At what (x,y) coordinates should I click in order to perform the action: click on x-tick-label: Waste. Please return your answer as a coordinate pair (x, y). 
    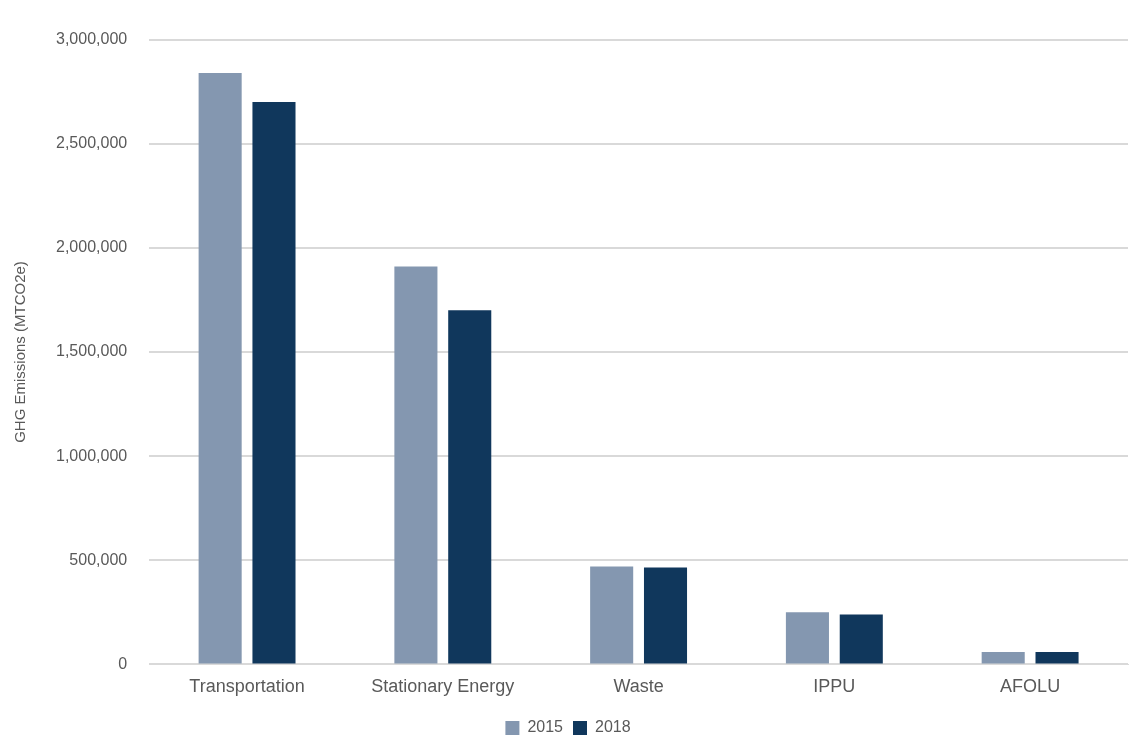
    Looking at the image, I should click on (638, 686).